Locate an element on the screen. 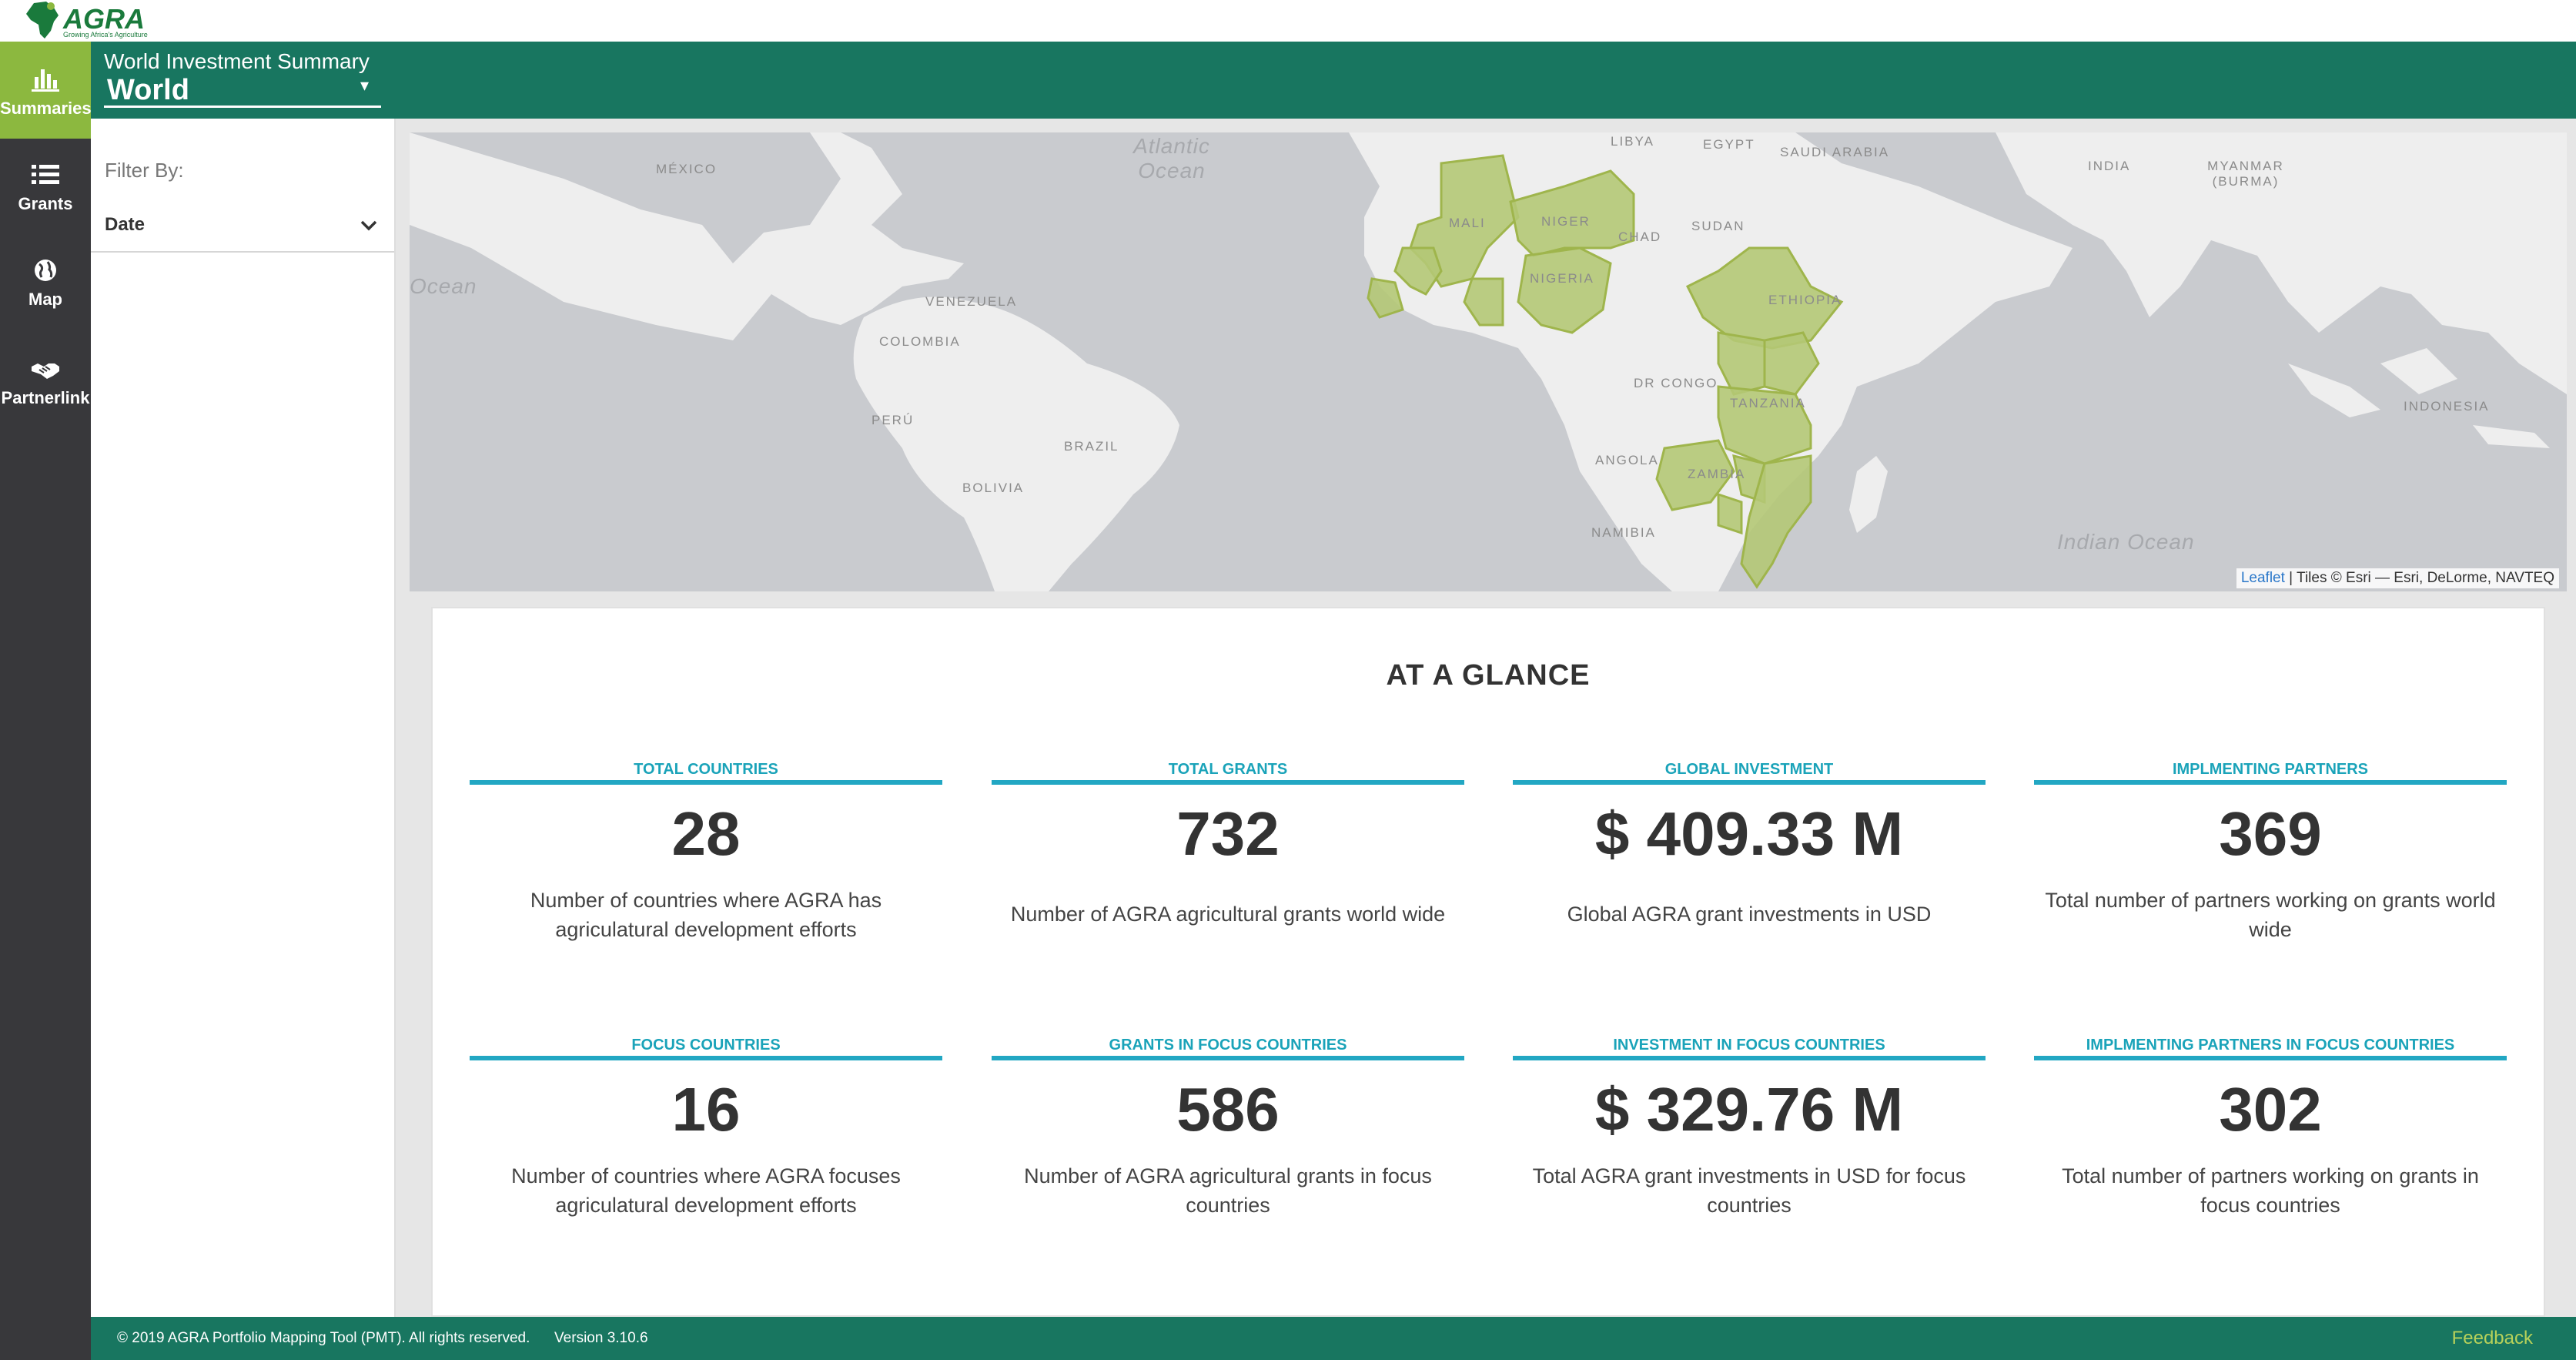 This screenshot has height=1360, width=2576. map-label: NIGERIA is located at coordinates (1562, 278).